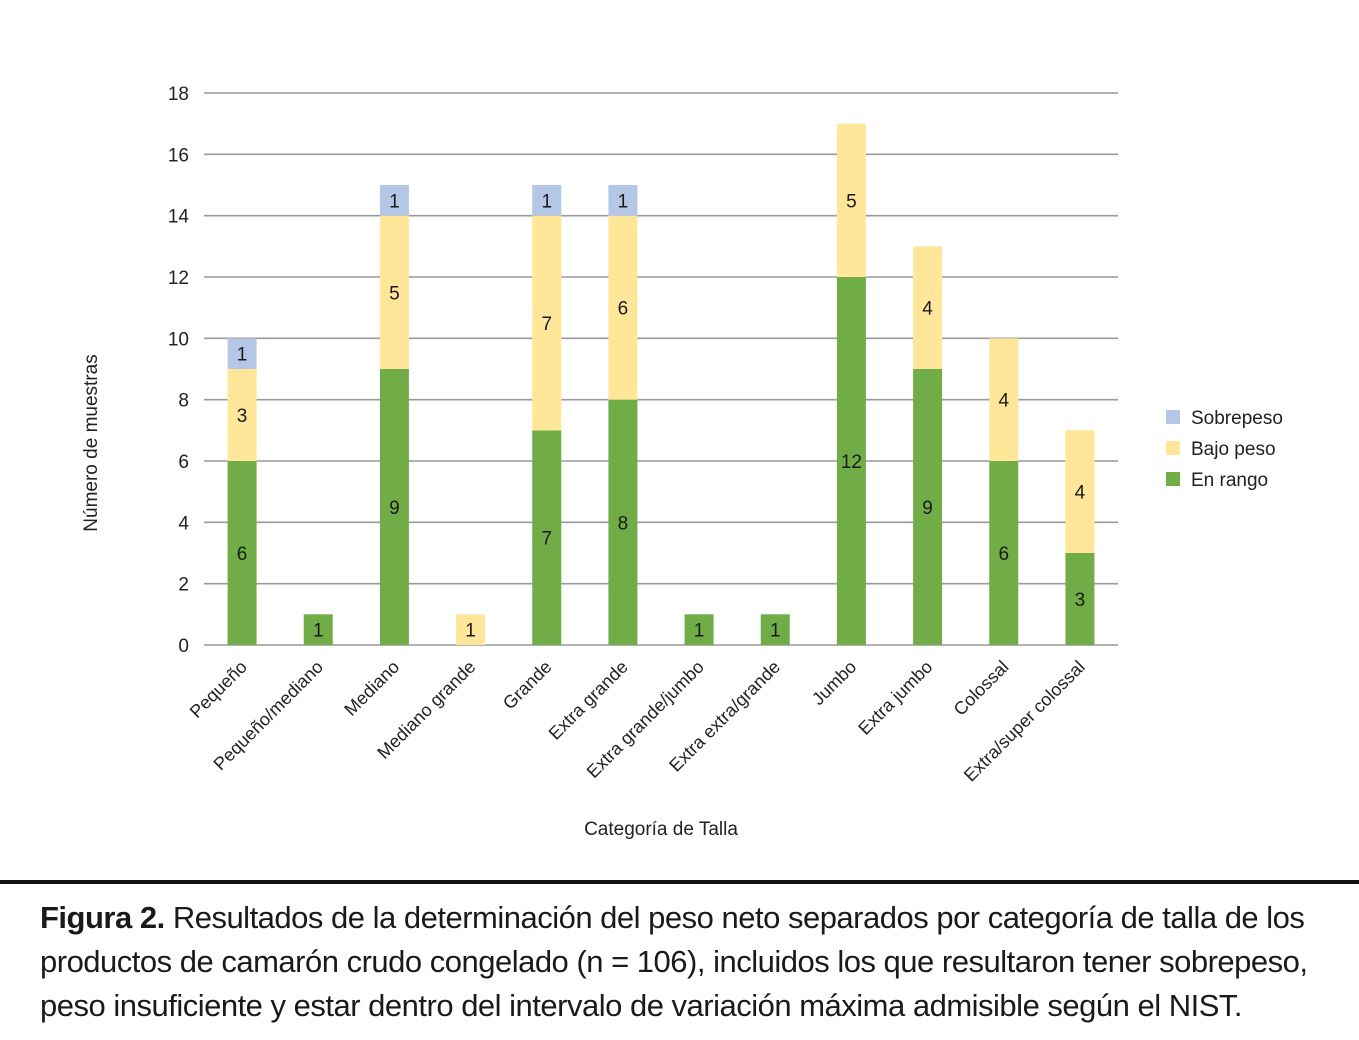 The image size is (1359, 1040). Describe the element at coordinates (183, 401) in the screenshot. I see `y-tick-label: 8` at that location.